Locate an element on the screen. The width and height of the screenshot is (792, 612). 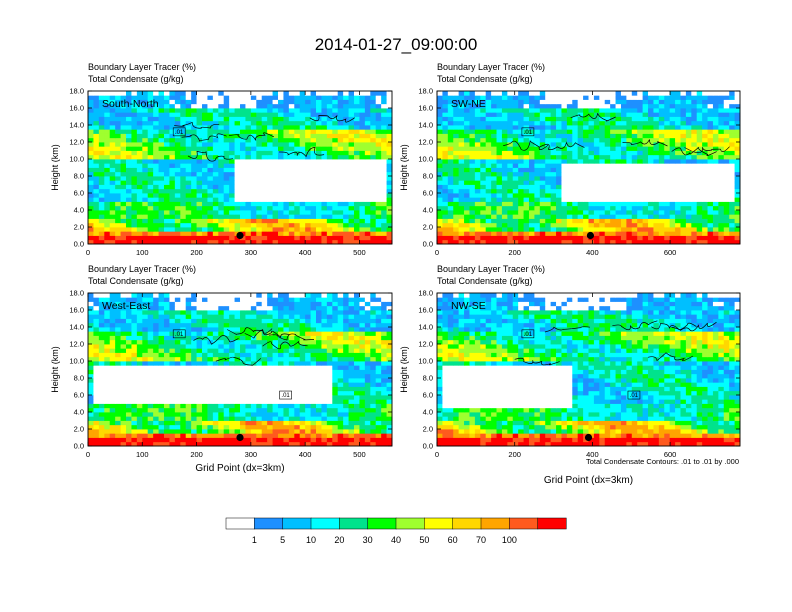
y-tick-label: 14.0 is located at coordinates (425, 125).